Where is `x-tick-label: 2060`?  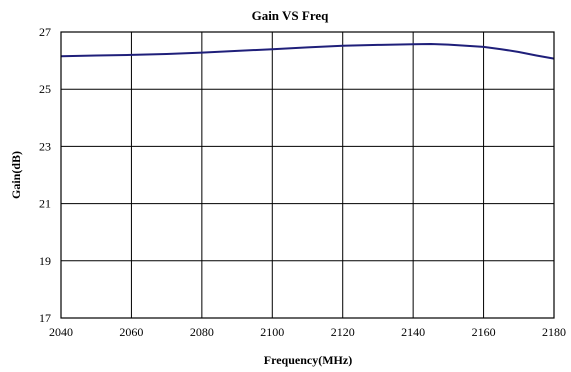 x-tick-label: 2060 is located at coordinates (131, 332).